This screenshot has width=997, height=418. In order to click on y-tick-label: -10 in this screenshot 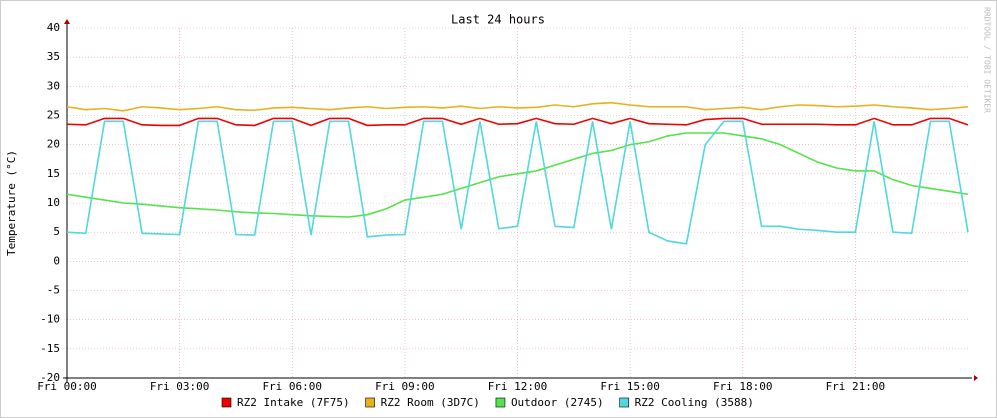, I will do `click(50, 319)`.